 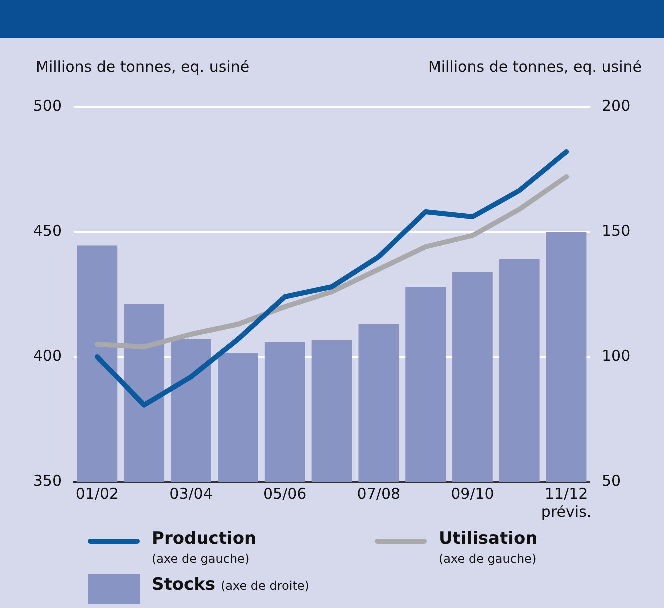 What do you see at coordinates (616, 355) in the screenshot?
I see `y2-tick-label: 100` at bounding box center [616, 355].